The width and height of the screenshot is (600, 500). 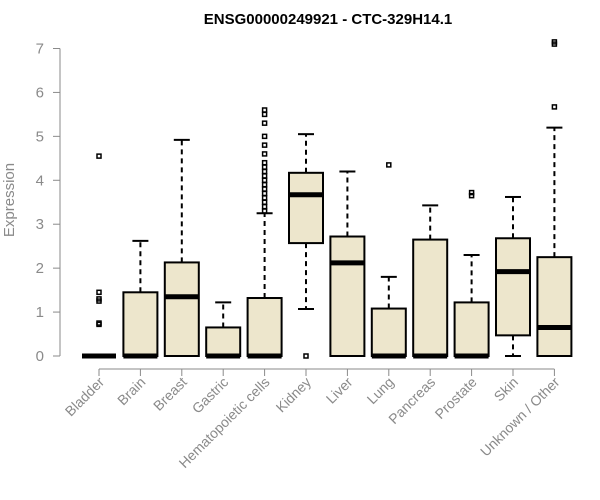 I want to click on x-tick-label: Skin, so click(x=506, y=389).